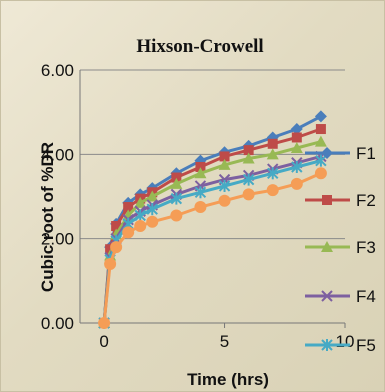 The width and height of the screenshot is (385, 392). I want to click on x-axis-label: Time (hrs), so click(228, 379).